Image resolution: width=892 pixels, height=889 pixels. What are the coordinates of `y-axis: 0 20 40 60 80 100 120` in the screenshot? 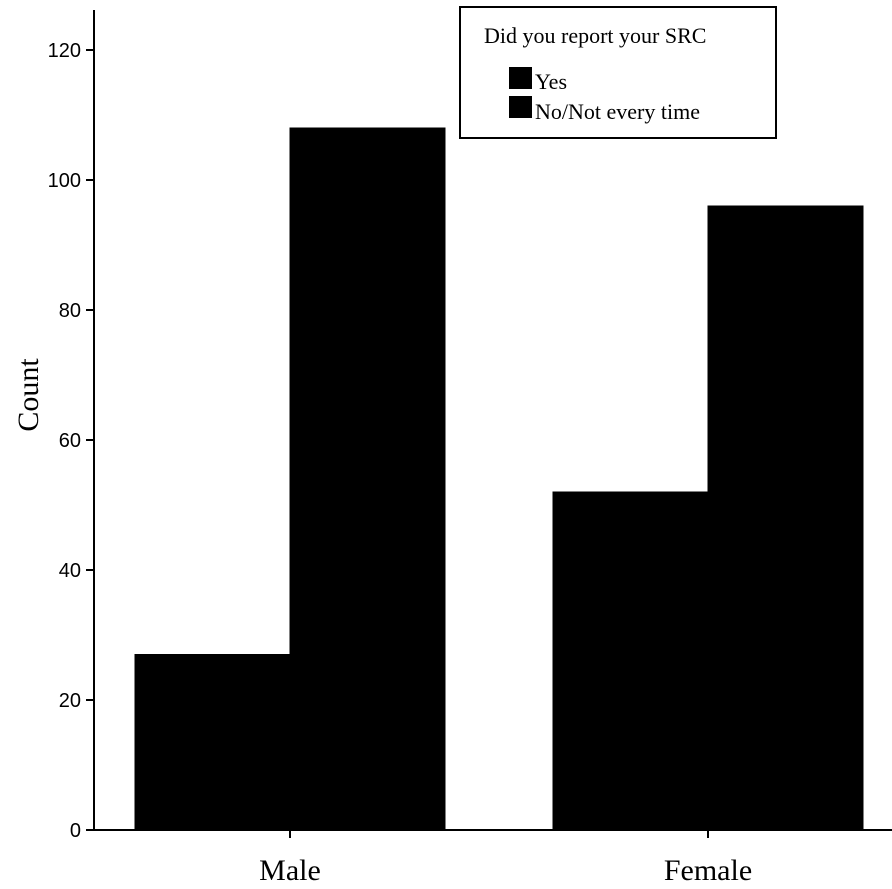 It's located at (71, 426).